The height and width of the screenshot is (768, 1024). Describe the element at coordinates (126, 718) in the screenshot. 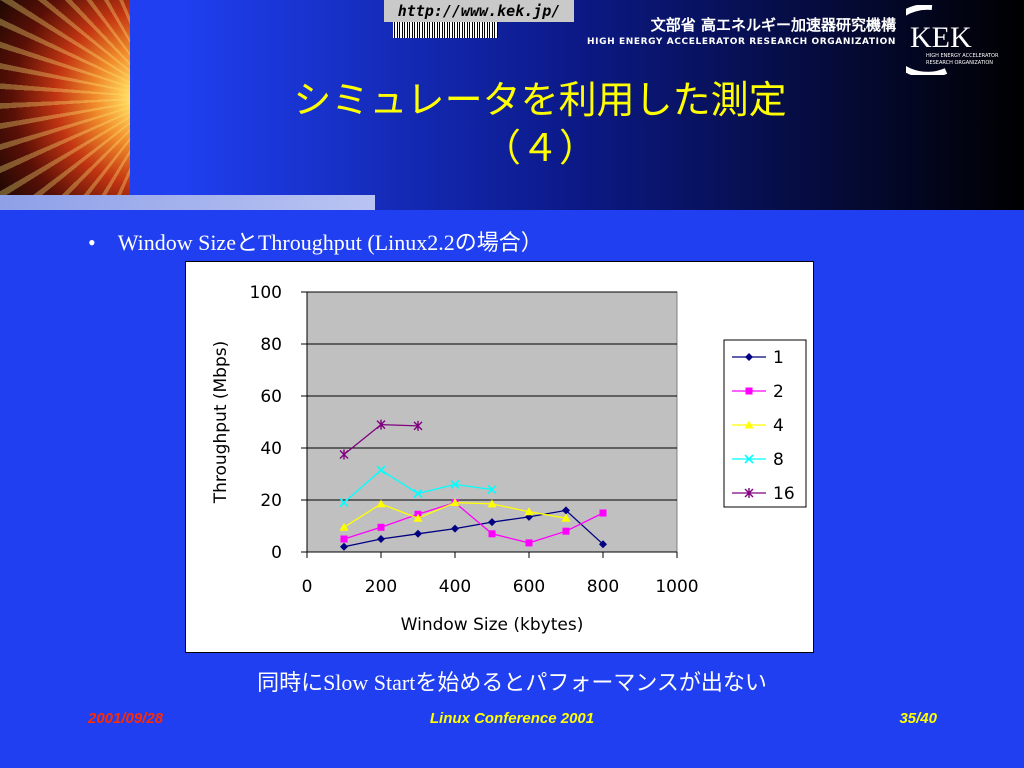

I see `footer-date: 2001/09/28` at that location.